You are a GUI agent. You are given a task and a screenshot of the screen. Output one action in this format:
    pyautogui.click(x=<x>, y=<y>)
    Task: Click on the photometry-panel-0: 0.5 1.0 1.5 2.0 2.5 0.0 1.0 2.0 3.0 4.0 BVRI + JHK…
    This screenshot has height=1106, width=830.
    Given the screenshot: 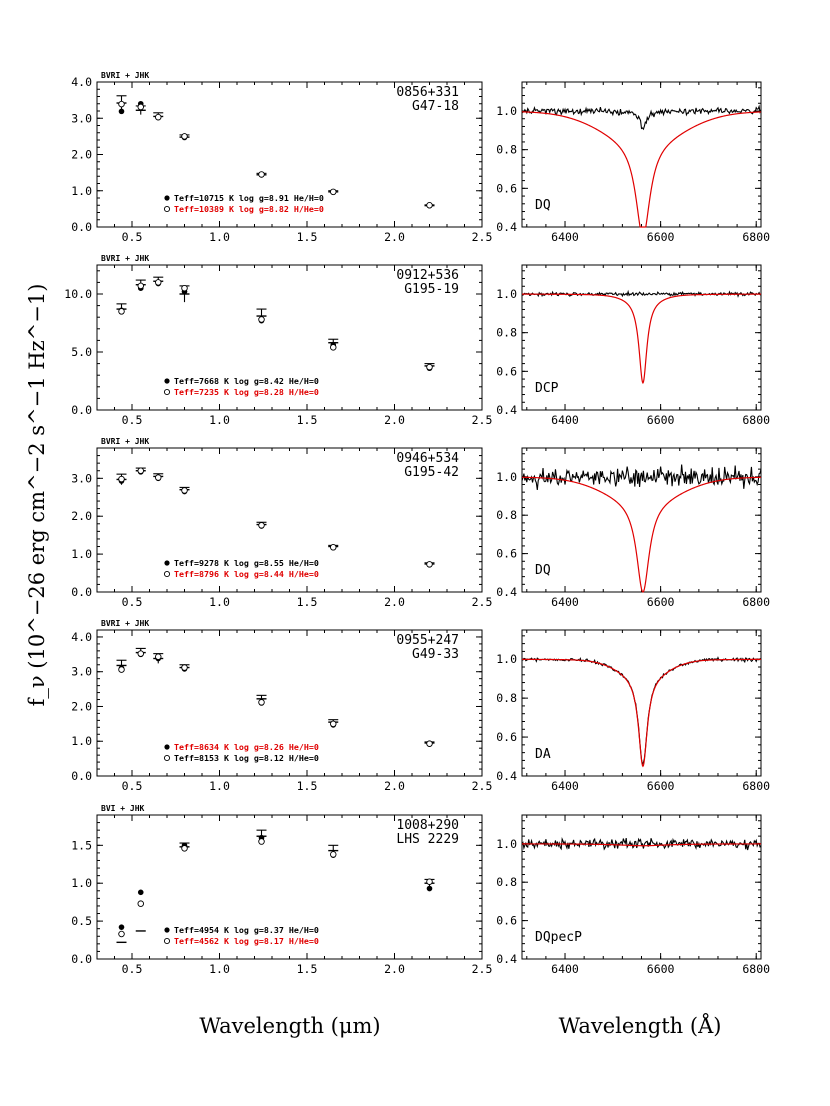 What is the action you would take?
    pyautogui.click(x=281, y=157)
    